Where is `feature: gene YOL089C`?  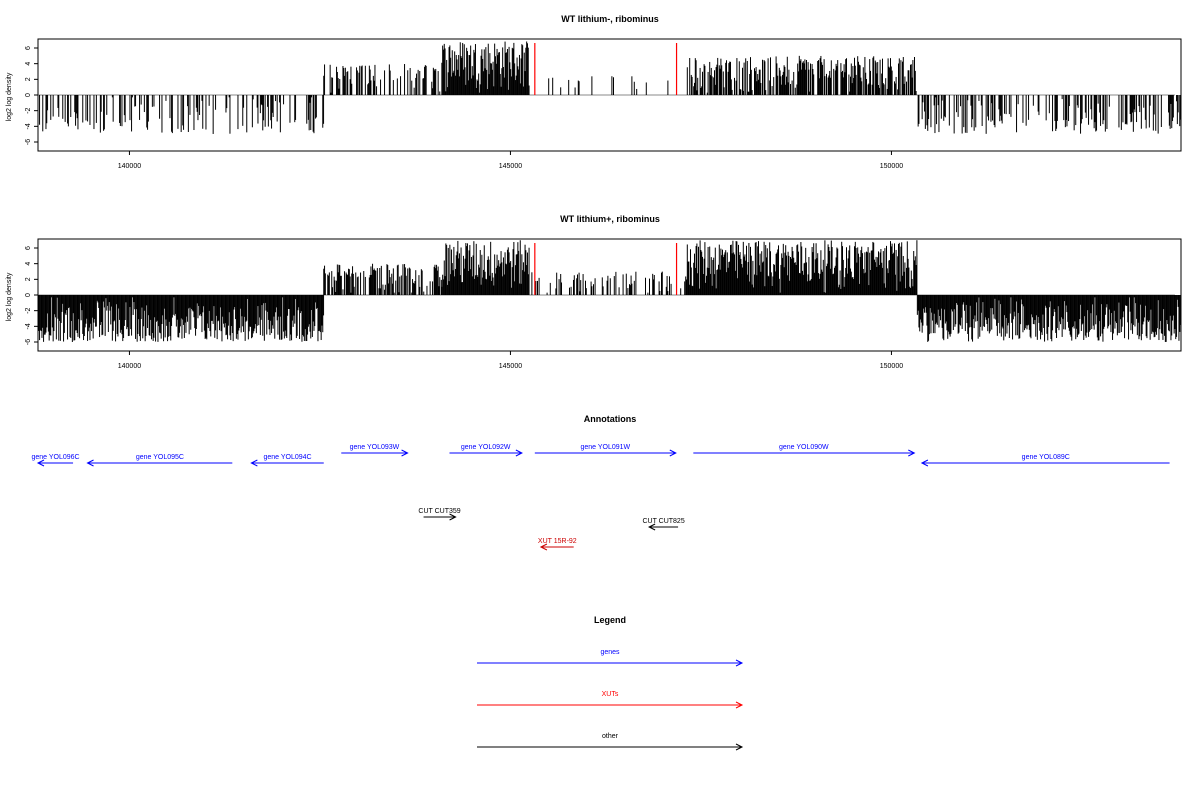 feature: gene YOL089C is located at coordinates (1045, 460).